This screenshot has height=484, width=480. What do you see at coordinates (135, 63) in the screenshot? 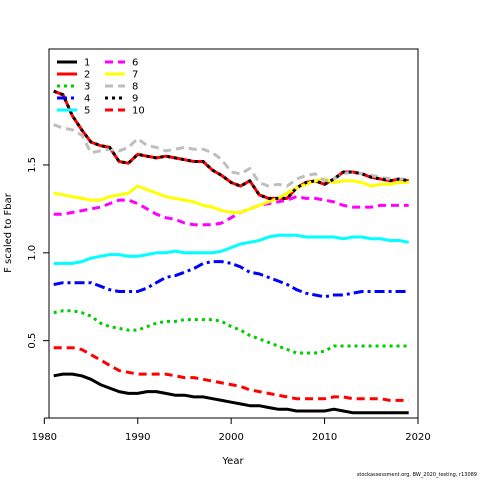
I see `legend-label-6: 6` at bounding box center [135, 63].